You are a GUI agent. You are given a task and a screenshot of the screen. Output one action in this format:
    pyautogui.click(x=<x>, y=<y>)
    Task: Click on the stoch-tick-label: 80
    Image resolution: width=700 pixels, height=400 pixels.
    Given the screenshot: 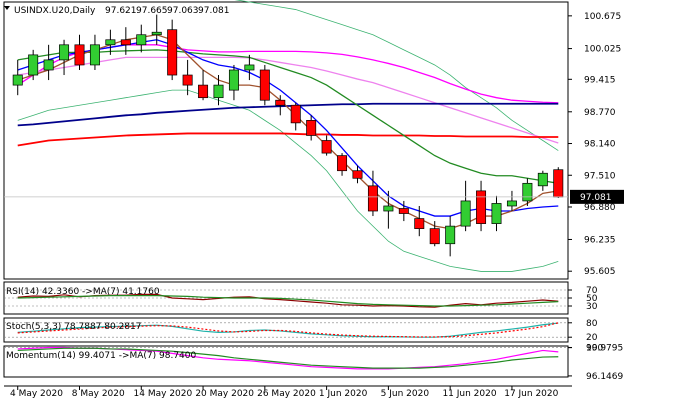 What is the action you would take?
    pyautogui.click(x=592, y=324)
    